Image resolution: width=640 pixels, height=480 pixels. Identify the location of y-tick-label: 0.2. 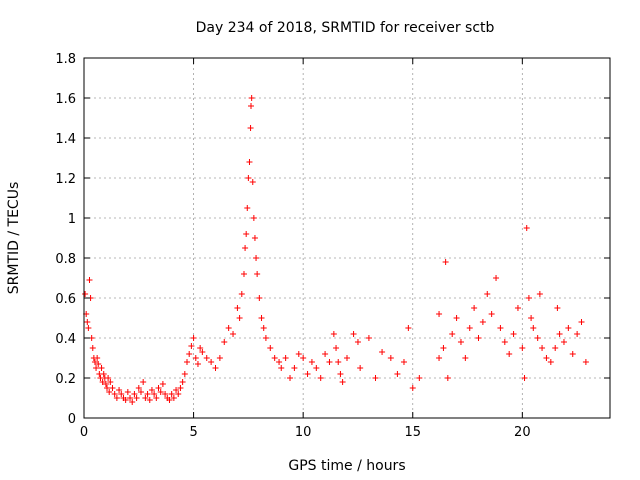
(65, 379).